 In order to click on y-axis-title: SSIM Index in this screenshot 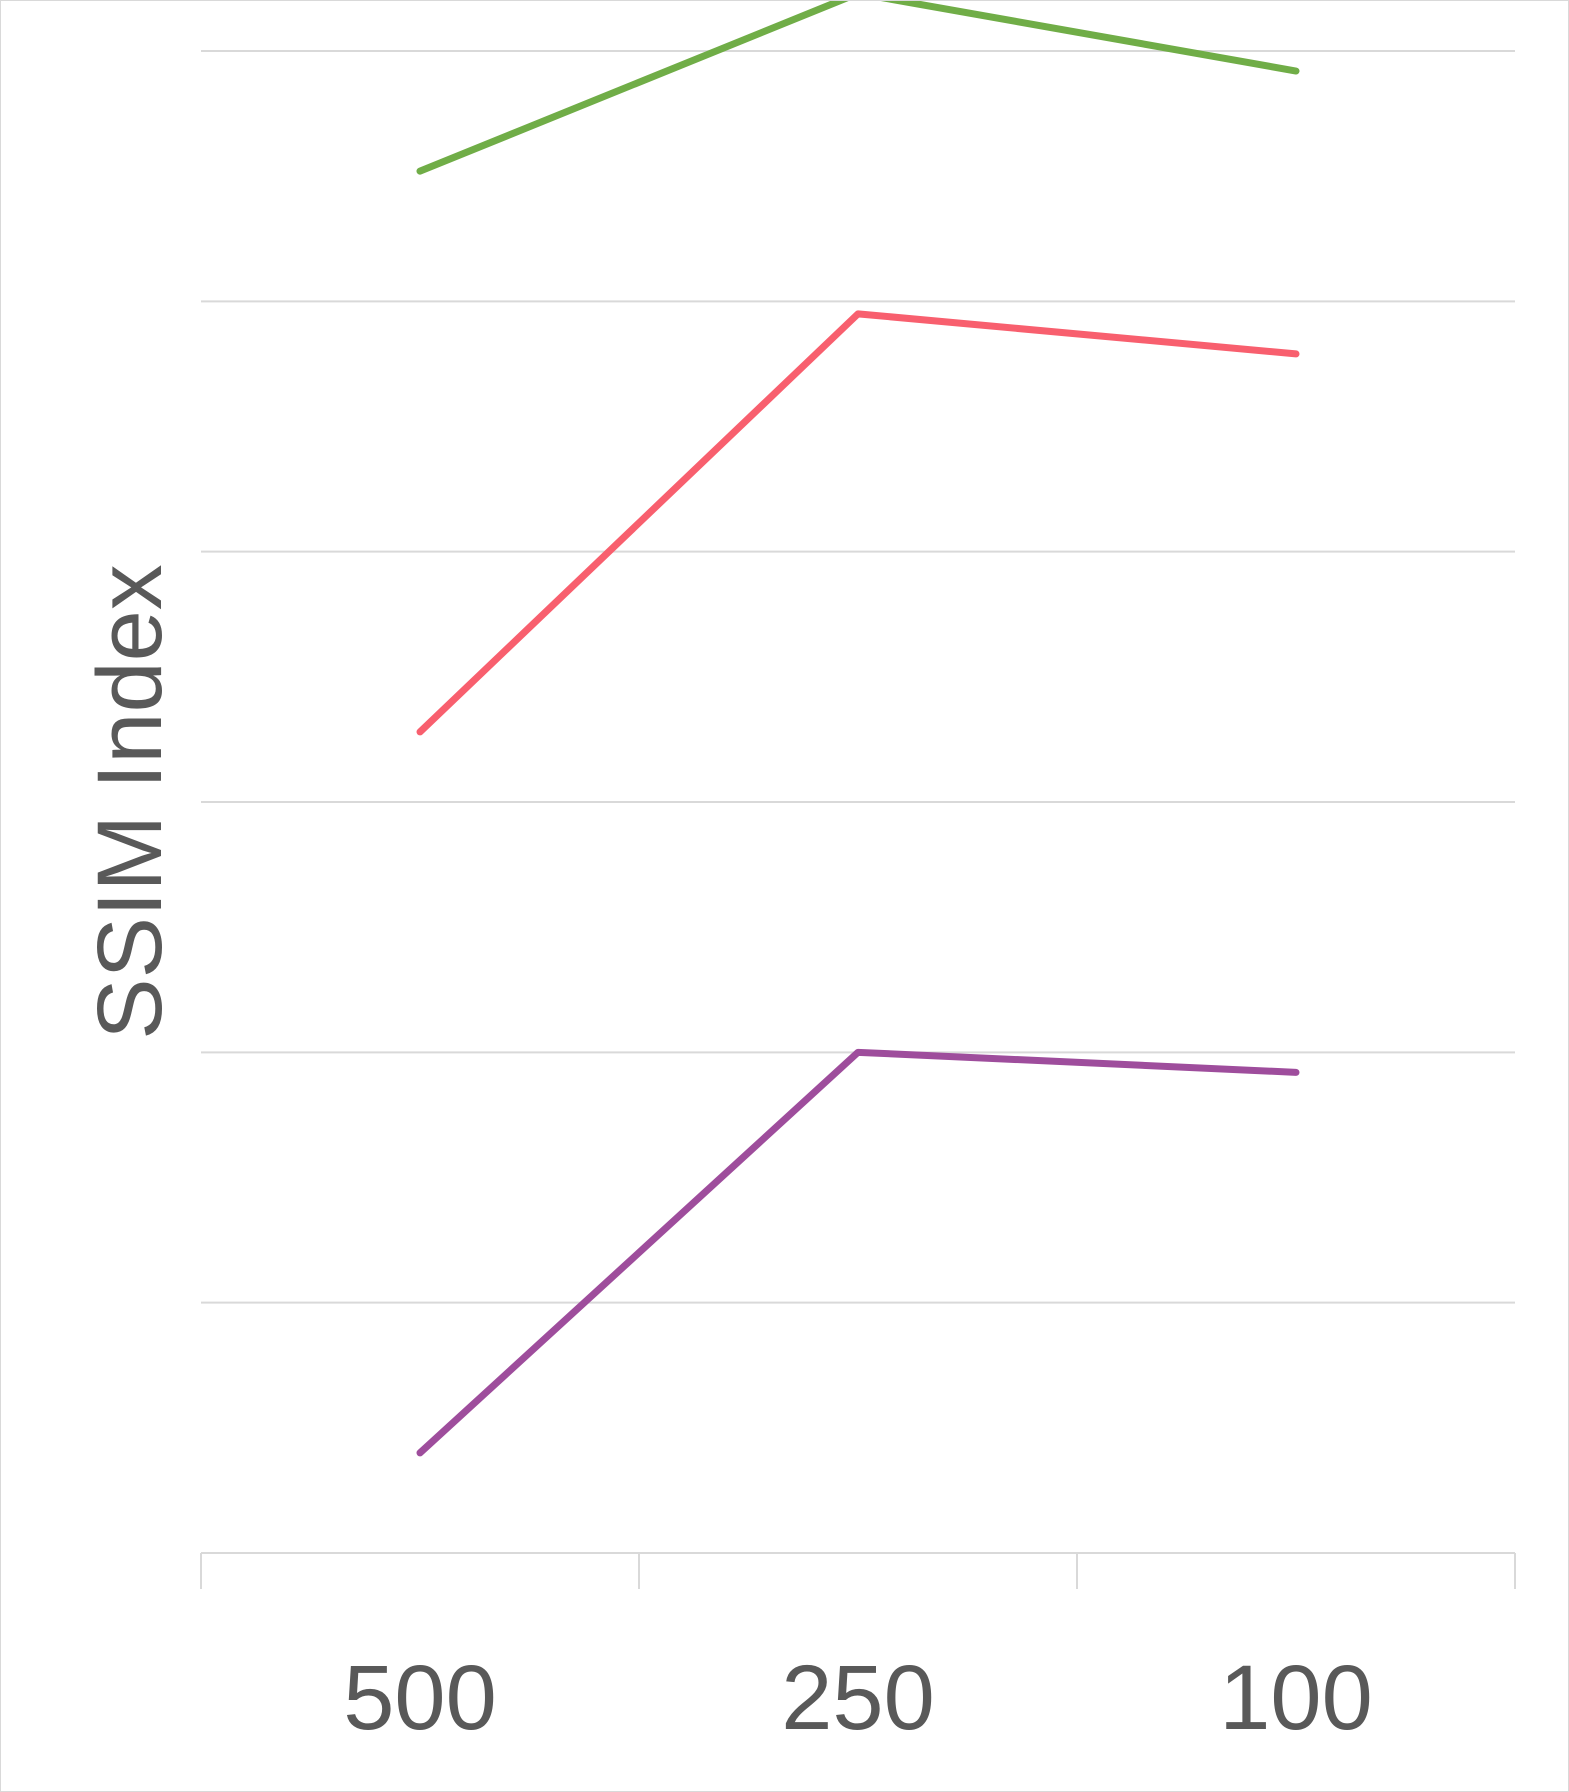, I will do `click(130, 802)`.